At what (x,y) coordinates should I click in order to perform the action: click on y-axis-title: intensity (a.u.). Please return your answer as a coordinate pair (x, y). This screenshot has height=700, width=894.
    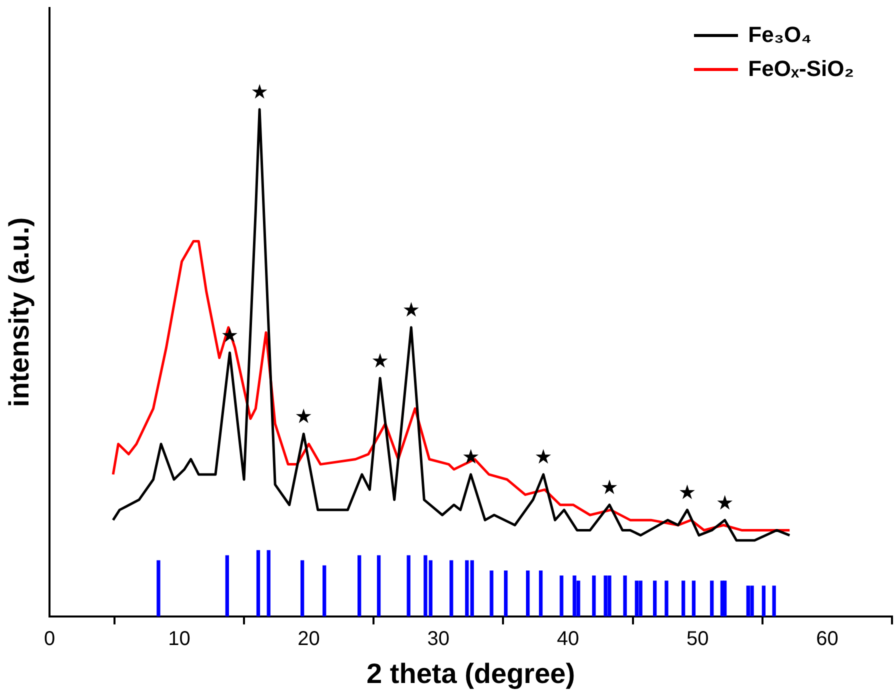
    Looking at the image, I should click on (19, 312).